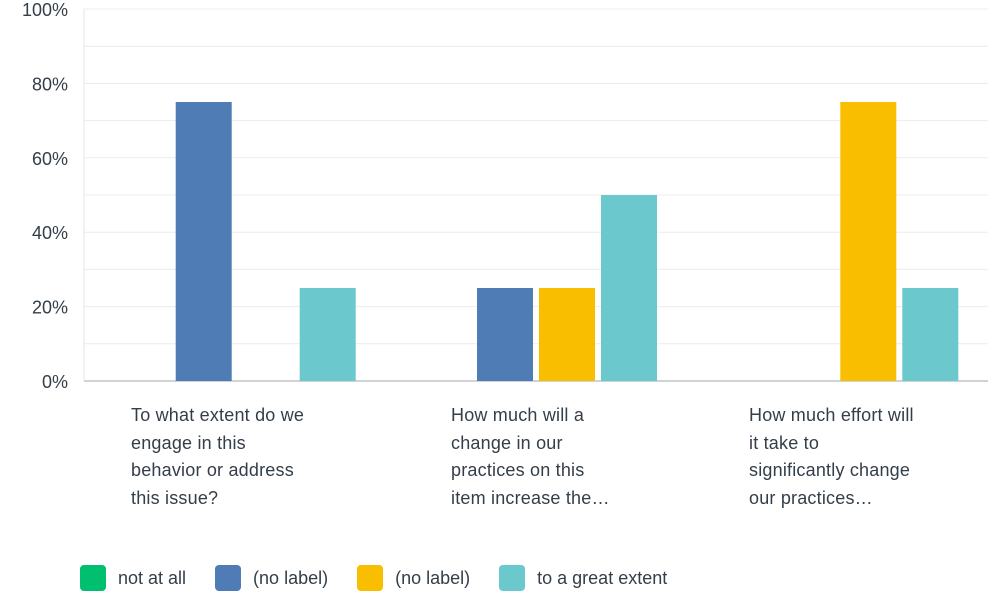 The width and height of the screenshot is (993, 593). I want to click on legend-label: to a great extent, so click(602, 577).